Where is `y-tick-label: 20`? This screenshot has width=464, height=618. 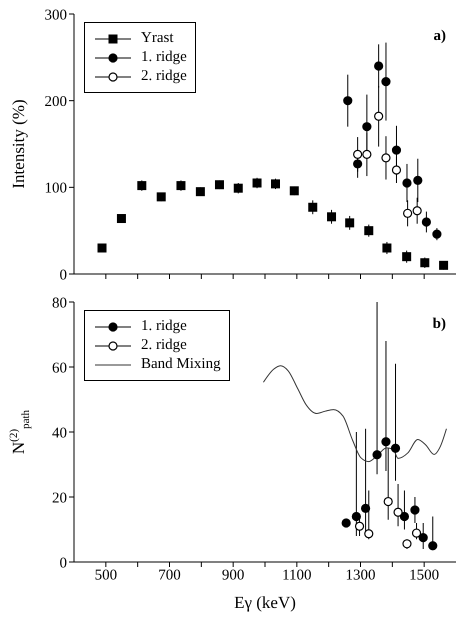
y-tick-label: 20 is located at coordinates (59, 498).